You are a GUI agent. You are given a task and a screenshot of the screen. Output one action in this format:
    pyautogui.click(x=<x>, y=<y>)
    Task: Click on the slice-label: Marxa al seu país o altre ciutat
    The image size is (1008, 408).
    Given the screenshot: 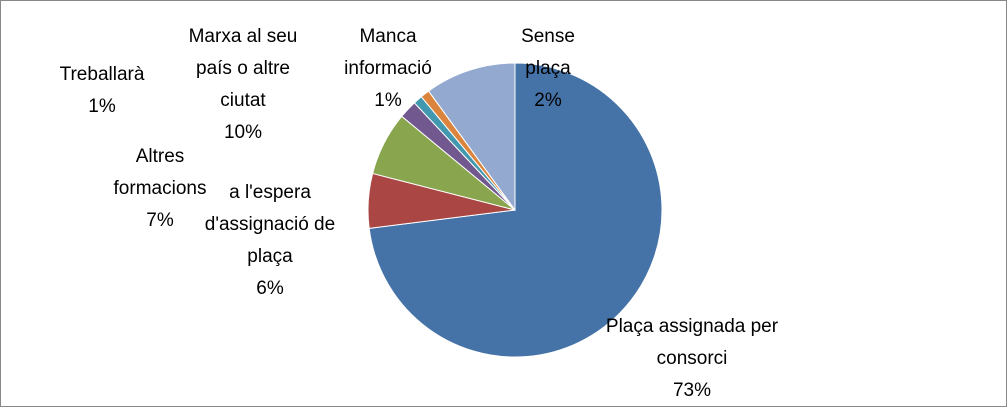 What is the action you would take?
    pyautogui.click(x=243, y=68)
    